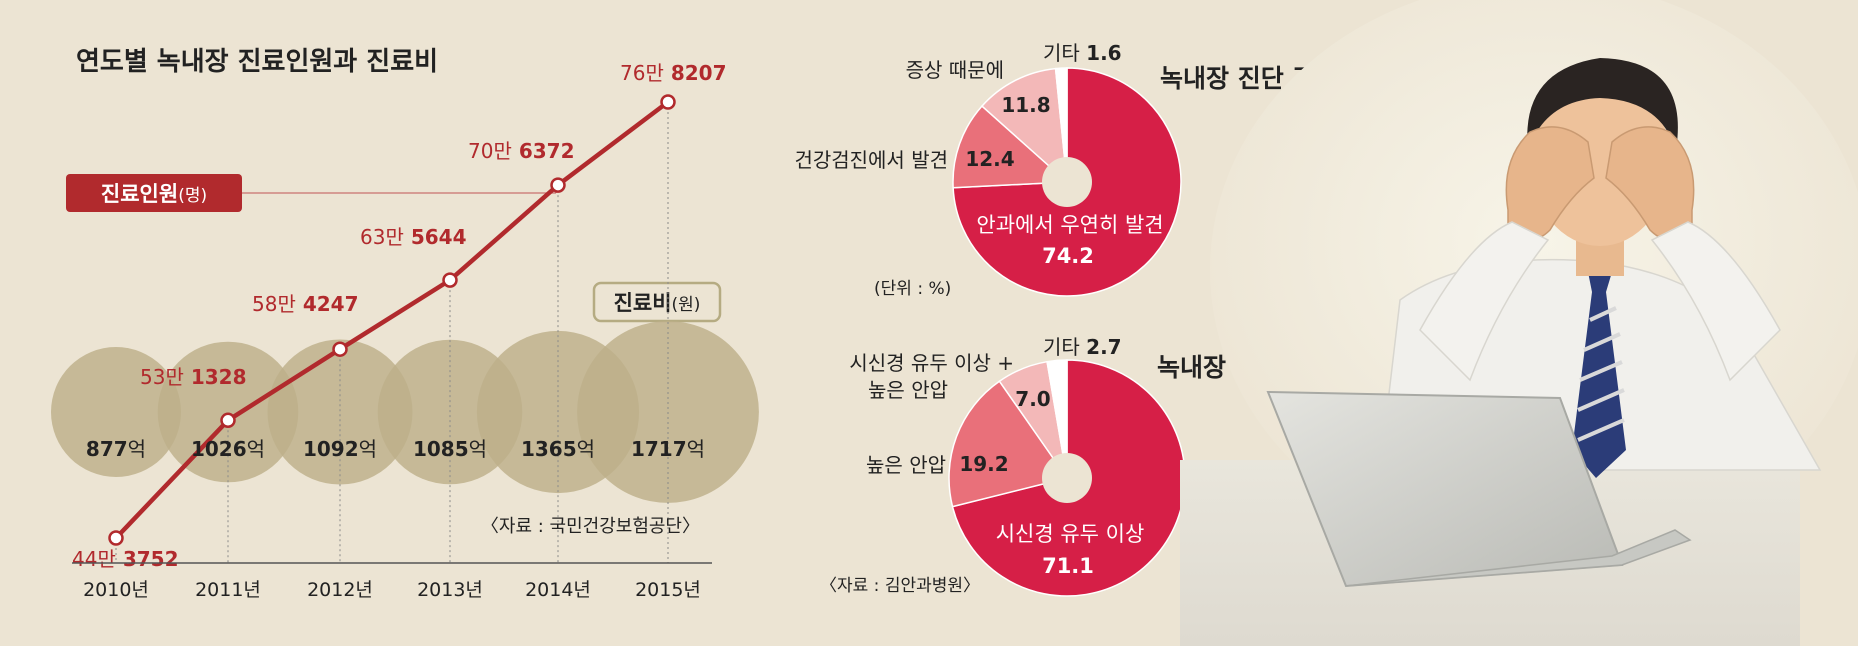  What do you see at coordinates (116, 449) in the screenshot?
I see `cost-value-label: 877억` at bounding box center [116, 449].